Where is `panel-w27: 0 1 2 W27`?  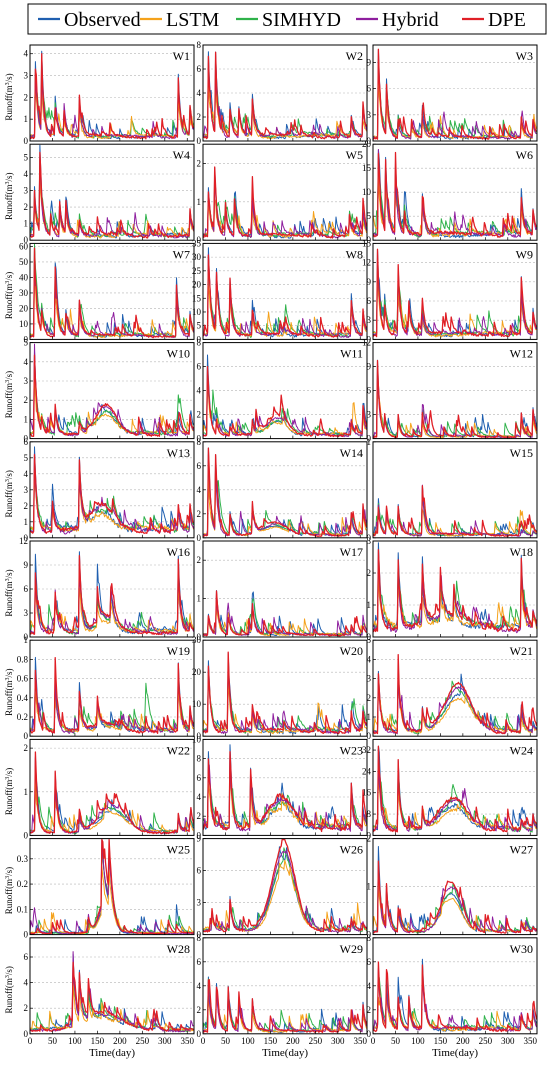 panel-w27: 0 1 2 W27 is located at coordinates (452, 887).